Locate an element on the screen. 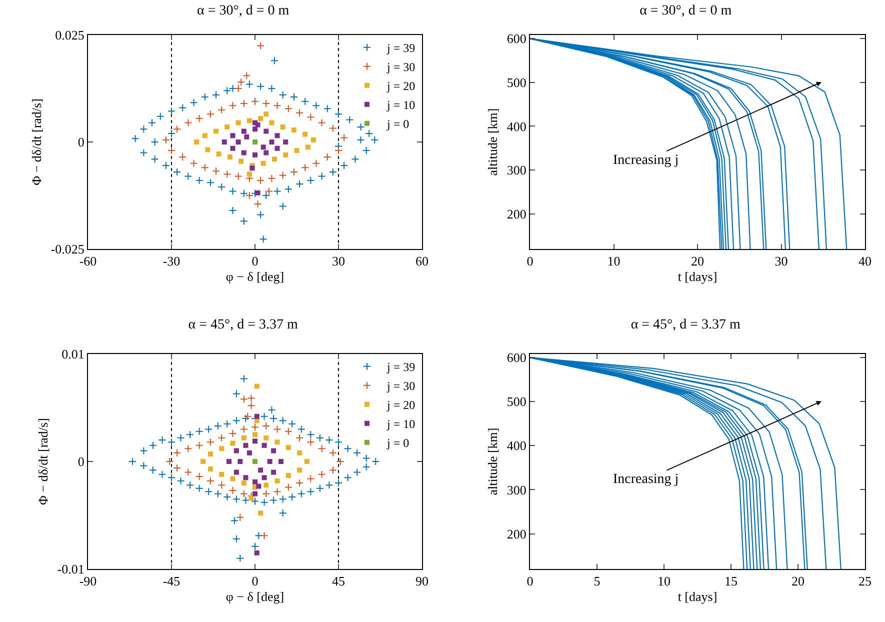 This screenshot has height=622, width=885. y-tick-label: 0.01 is located at coordinates (73, 354).